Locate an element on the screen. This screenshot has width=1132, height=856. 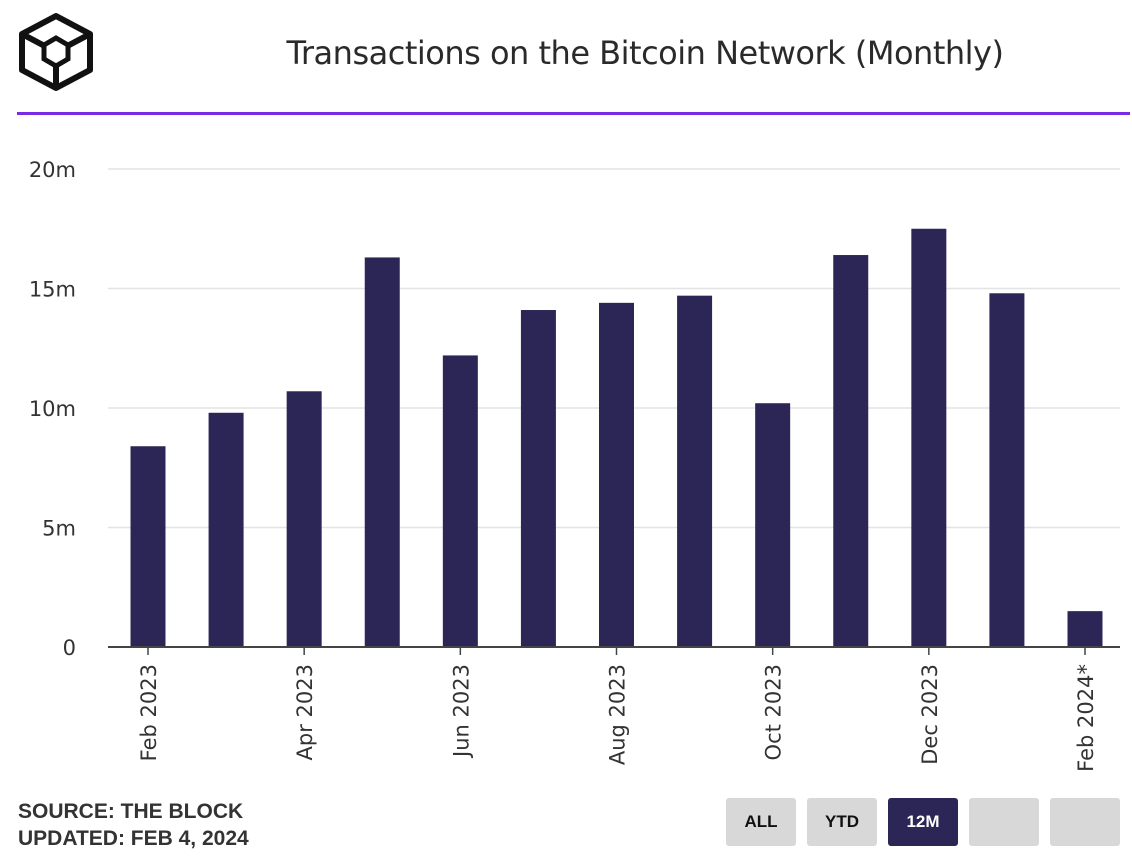
x-tick-label: Jun 2023 is located at coordinates (461, 711).